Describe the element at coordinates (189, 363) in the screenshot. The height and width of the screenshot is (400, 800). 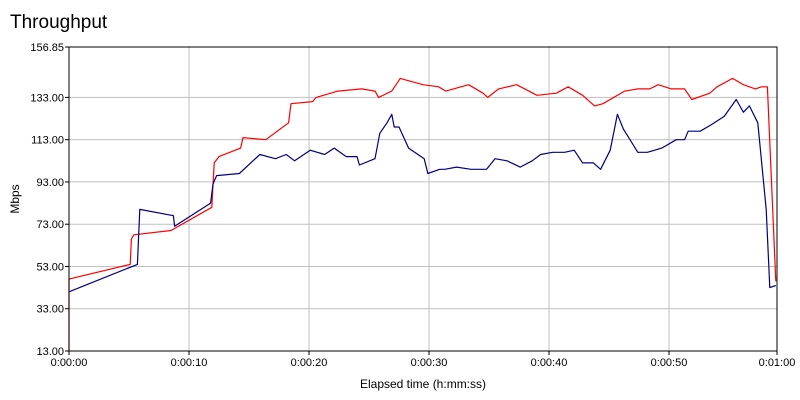
I see `x-tick-label: 0:00:10` at that location.